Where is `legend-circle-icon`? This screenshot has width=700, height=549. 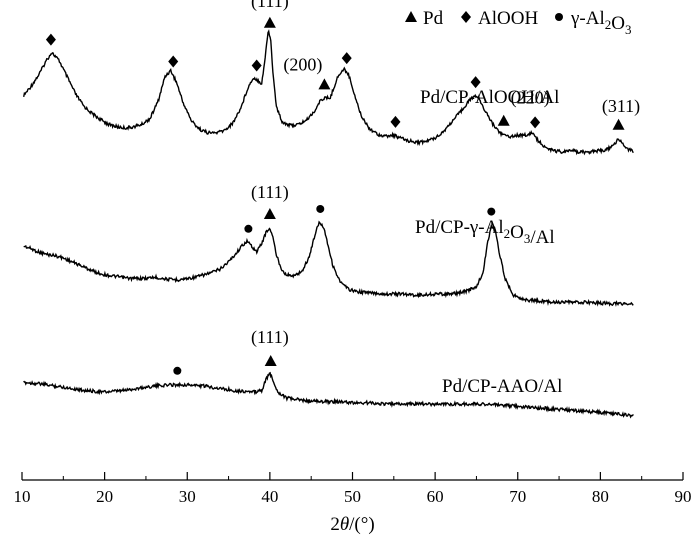 legend-circle-icon is located at coordinates (559, 17).